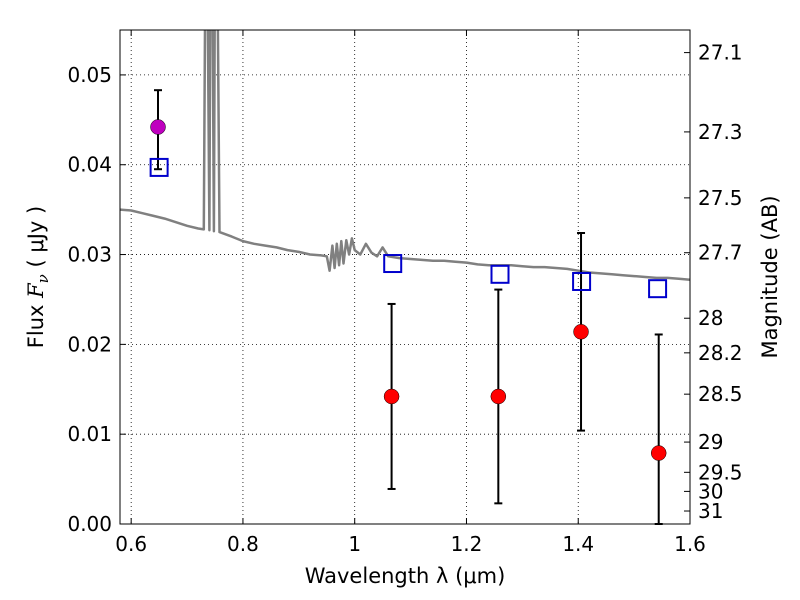 The image size is (800, 600). Describe the element at coordinates (720, 253) in the screenshot. I see `mag-tick-label: 27.7` at that location.